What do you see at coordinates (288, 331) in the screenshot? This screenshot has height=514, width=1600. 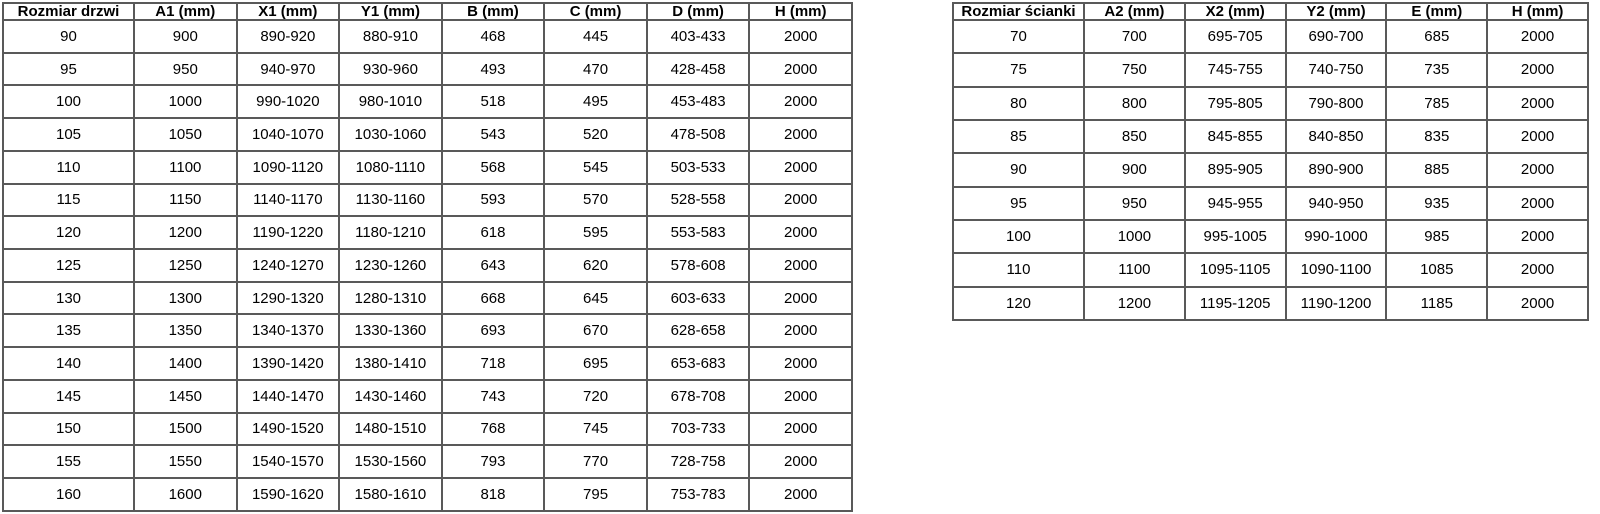 I see `table-cell: 1340-1370` at bounding box center [288, 331].